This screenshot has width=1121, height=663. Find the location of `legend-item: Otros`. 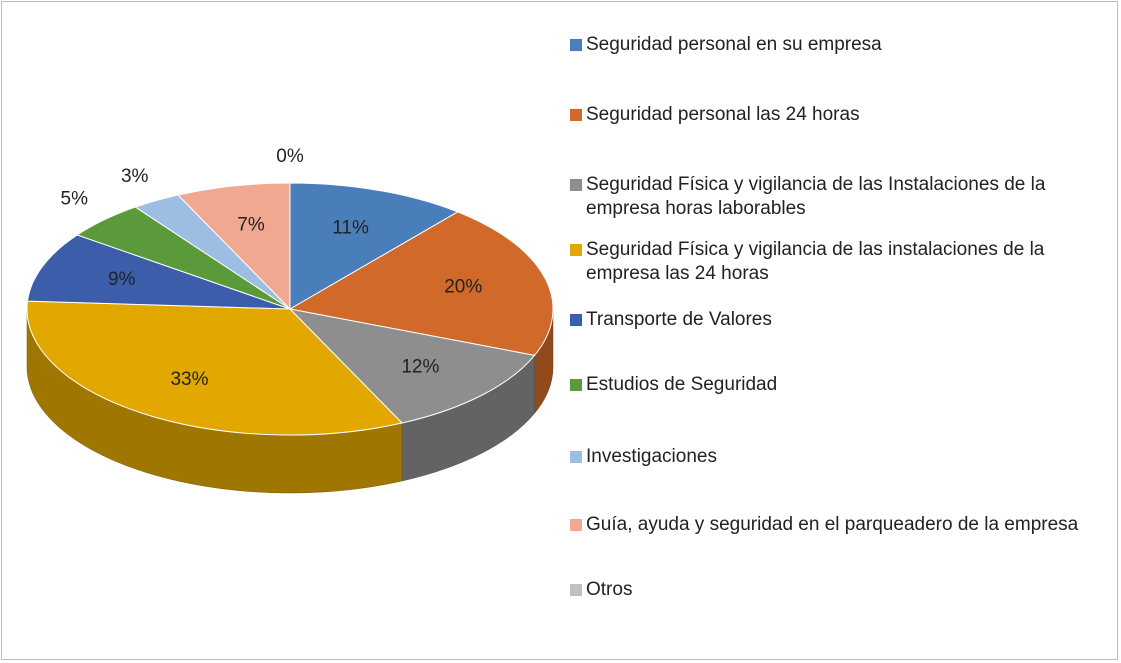

legend-item: Otros is located at coordinates (842, 590).